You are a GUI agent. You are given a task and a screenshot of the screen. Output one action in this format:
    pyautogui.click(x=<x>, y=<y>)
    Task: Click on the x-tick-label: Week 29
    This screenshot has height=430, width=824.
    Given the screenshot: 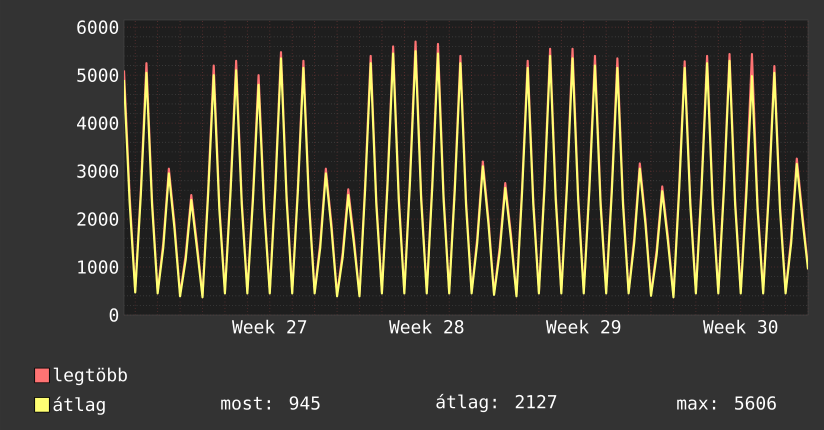 What is the action you would take?
    pyautogui.click(x=583, y=327)
    